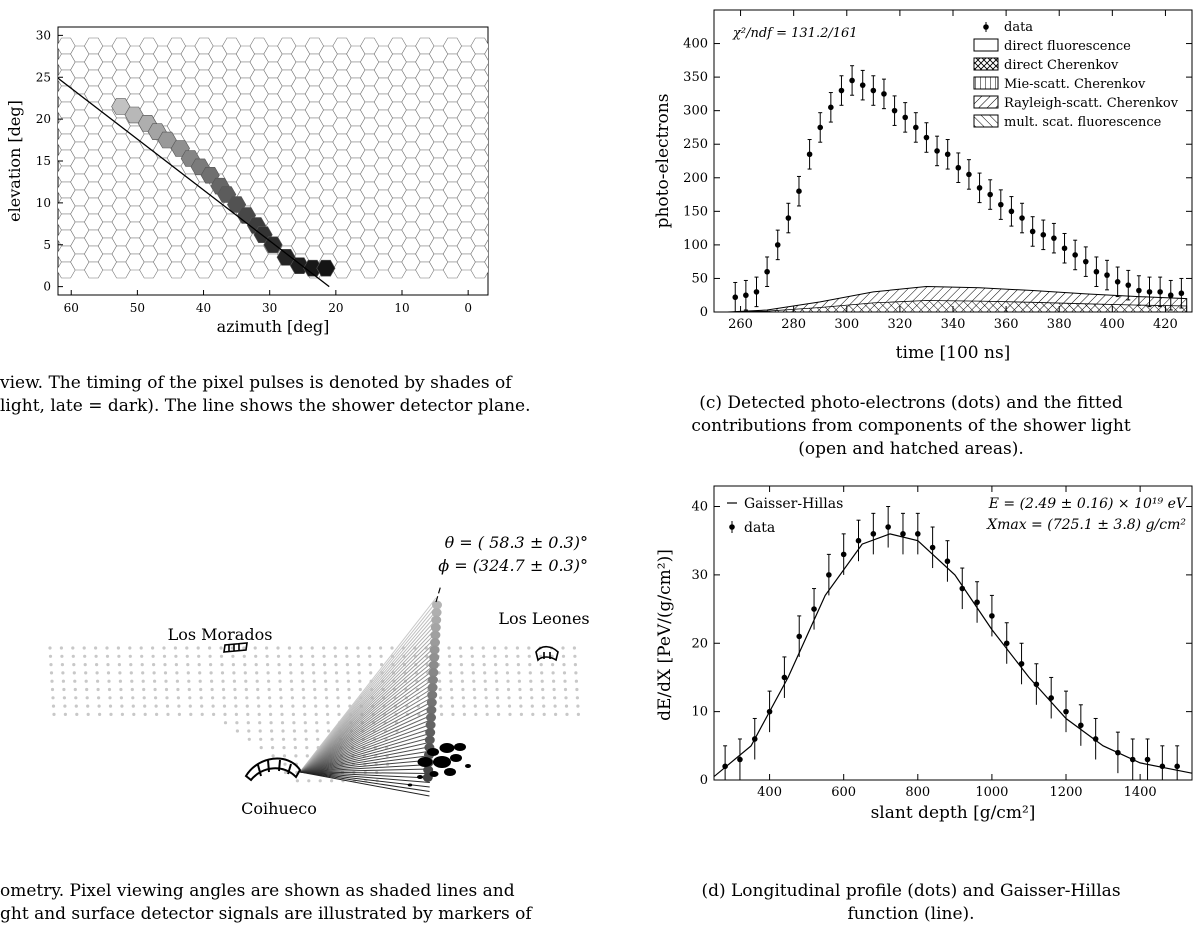  I want to click on y-tick-label: 100, so click(695, 245).